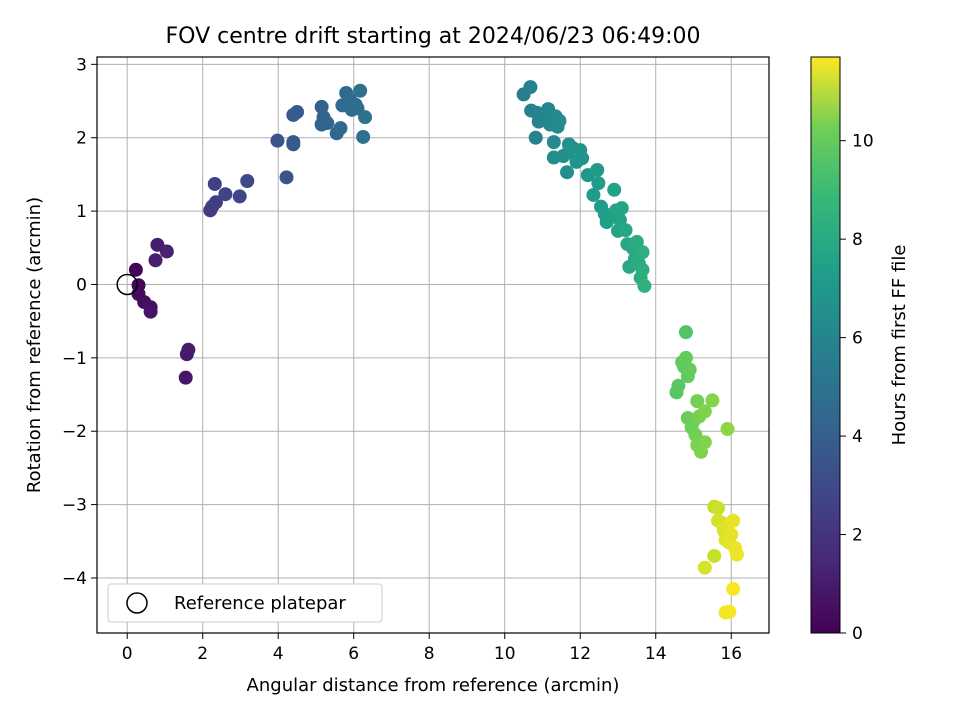 The height and width of the screenshot is (720, 960). I want to click on x-axis-ticks: 0 2 4 6 8 10 12 14 16, so click(432, 648).